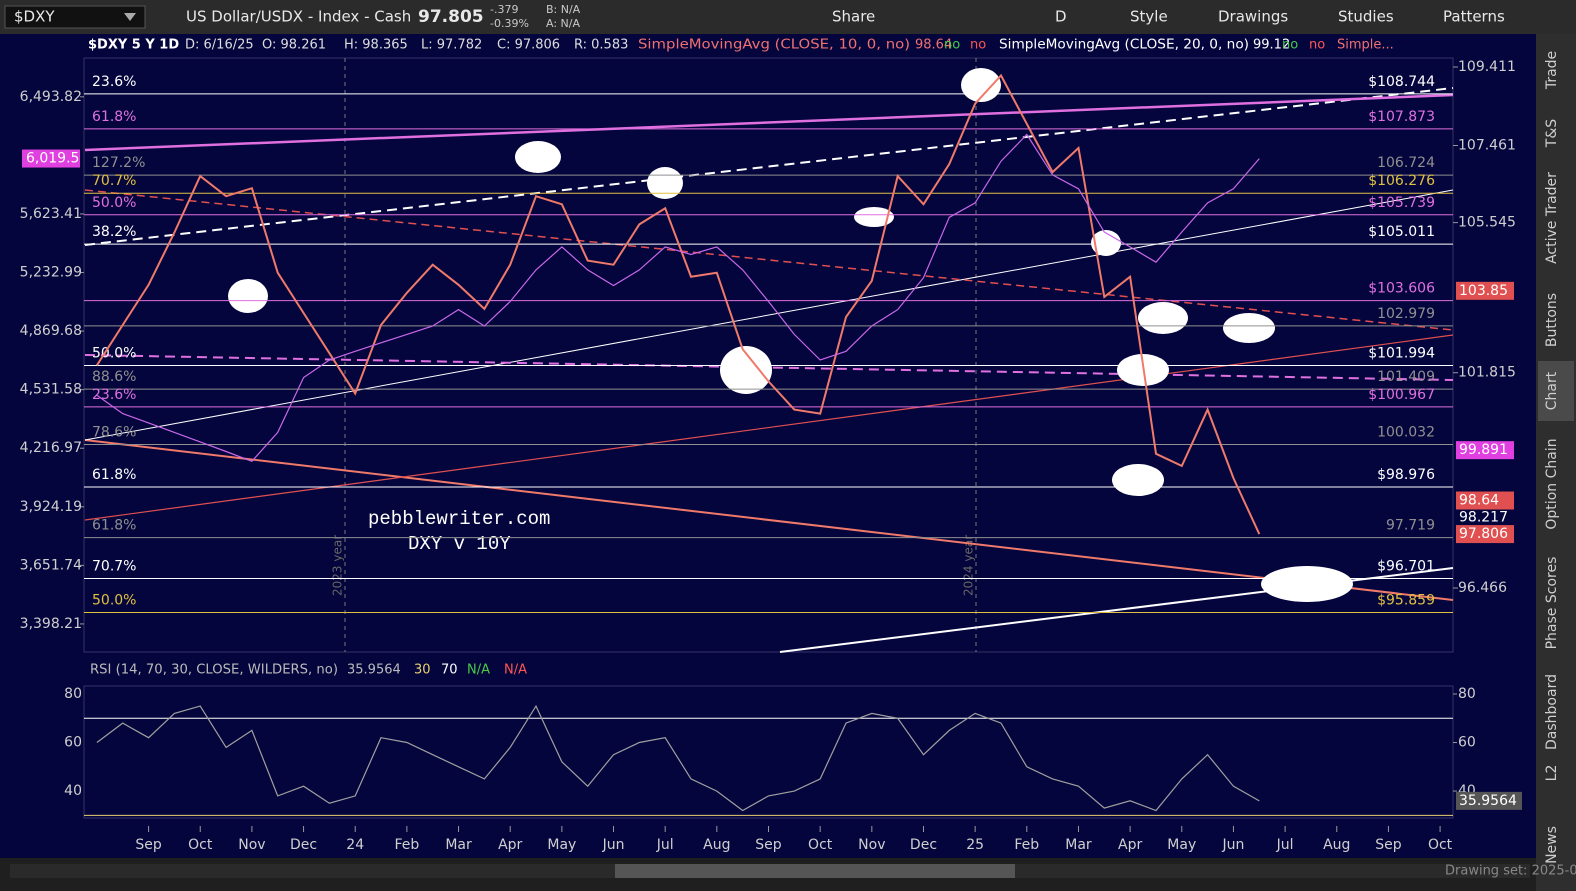 This screenshot has height=891, width=1576. Describe the element at coordinates (51, 273) in the screenshot. I see `y2-tick-label: 5,232.99` at that location.